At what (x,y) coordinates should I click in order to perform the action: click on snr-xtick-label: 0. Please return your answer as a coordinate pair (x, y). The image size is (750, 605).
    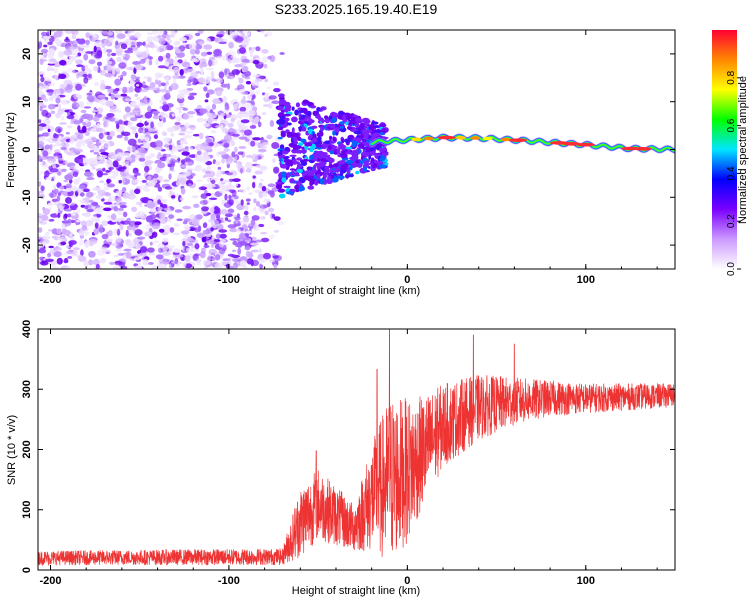
    Looking at the image, I should click on (407, 581).